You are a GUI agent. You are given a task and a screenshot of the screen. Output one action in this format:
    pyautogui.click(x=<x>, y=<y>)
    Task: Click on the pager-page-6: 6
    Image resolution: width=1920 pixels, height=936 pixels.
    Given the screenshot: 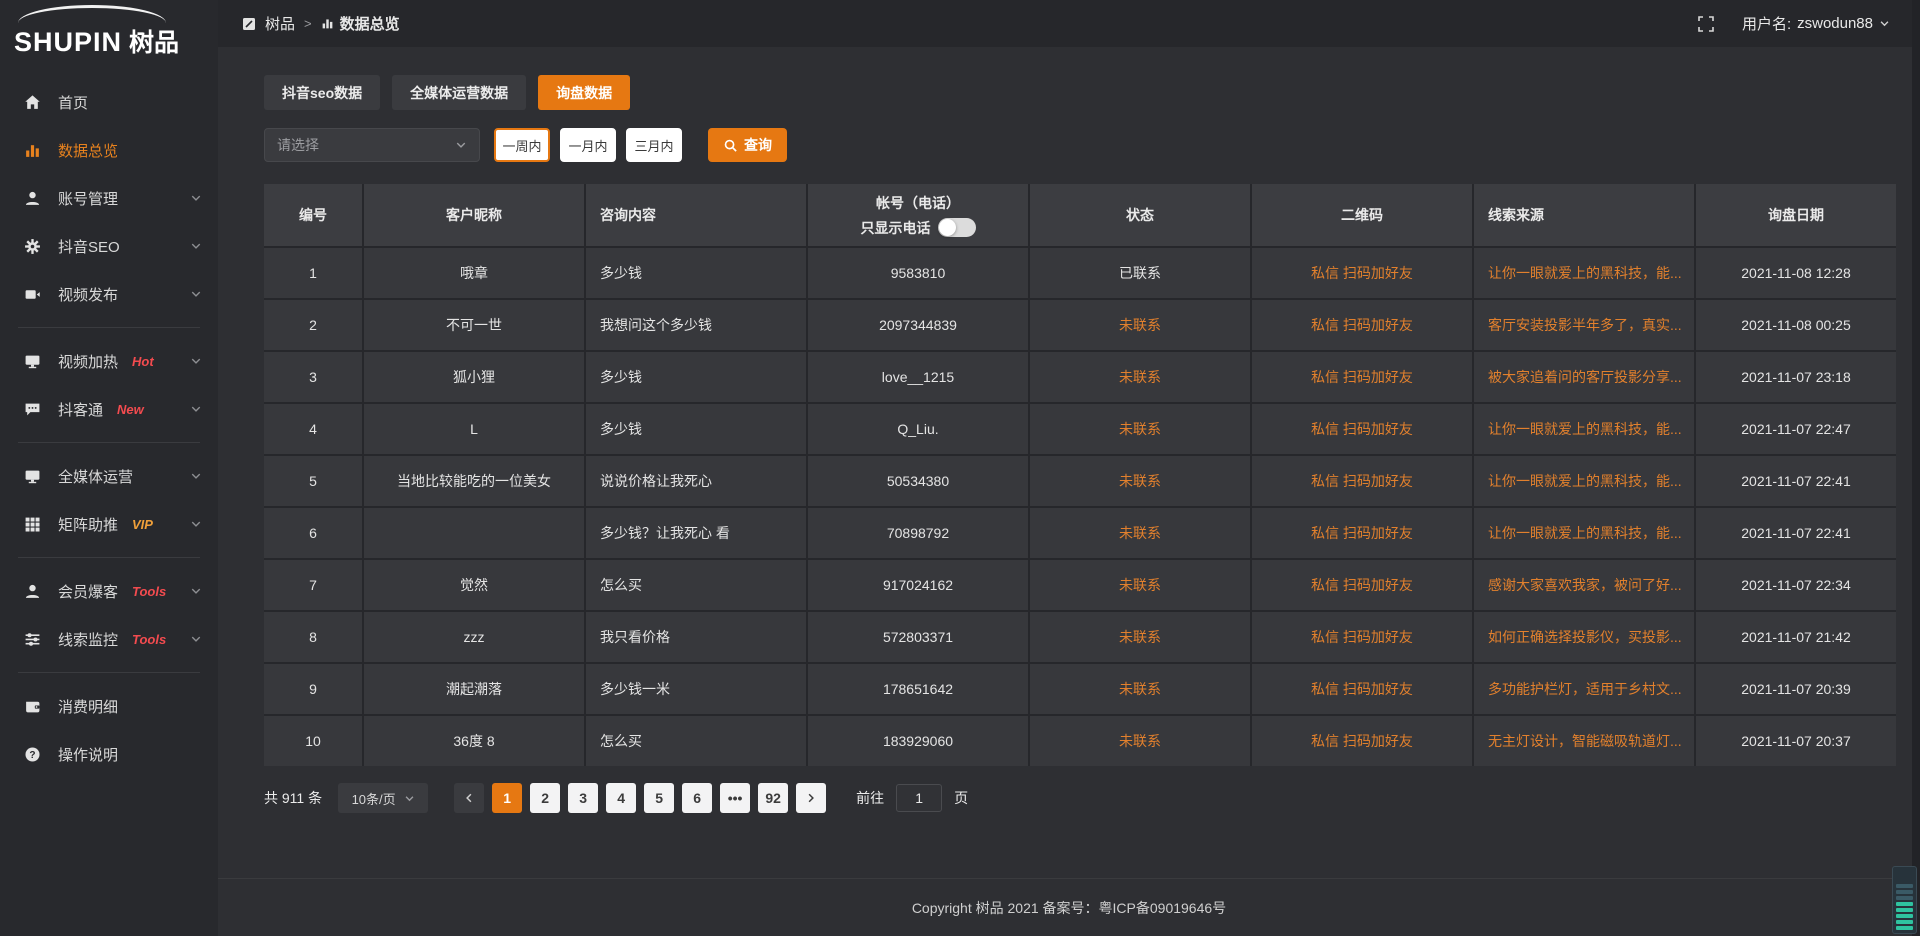 What is the action you would take?
    pyautogui.click(x=697, y=798)
    